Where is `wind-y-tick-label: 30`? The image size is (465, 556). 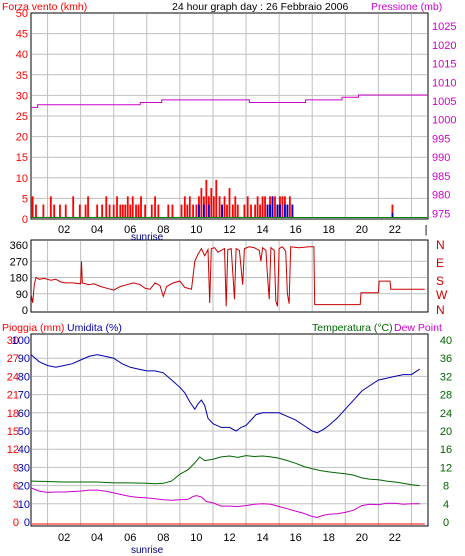
wind-y-tick-label: 30 is located at coordinates (22, 96).